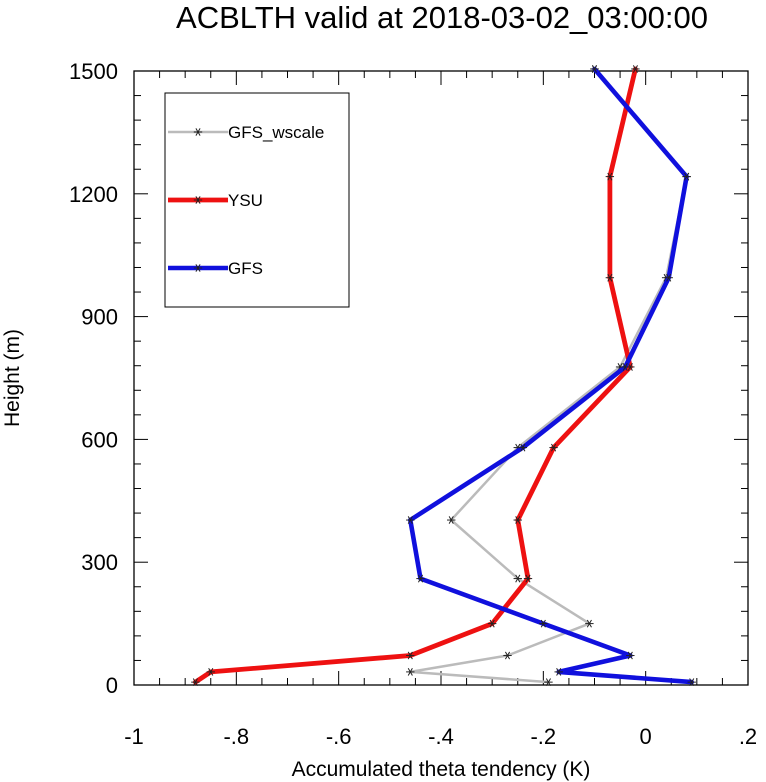 The image size is (766, 782). What do you see at coordinates (543, 736) in the screenshot?
I see `x-tick-label: -.2` at bounding box center [543, 736].